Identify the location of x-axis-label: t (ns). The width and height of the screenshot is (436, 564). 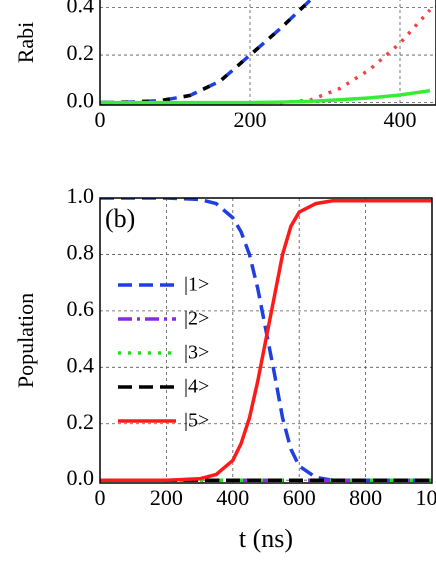
(266, 538).